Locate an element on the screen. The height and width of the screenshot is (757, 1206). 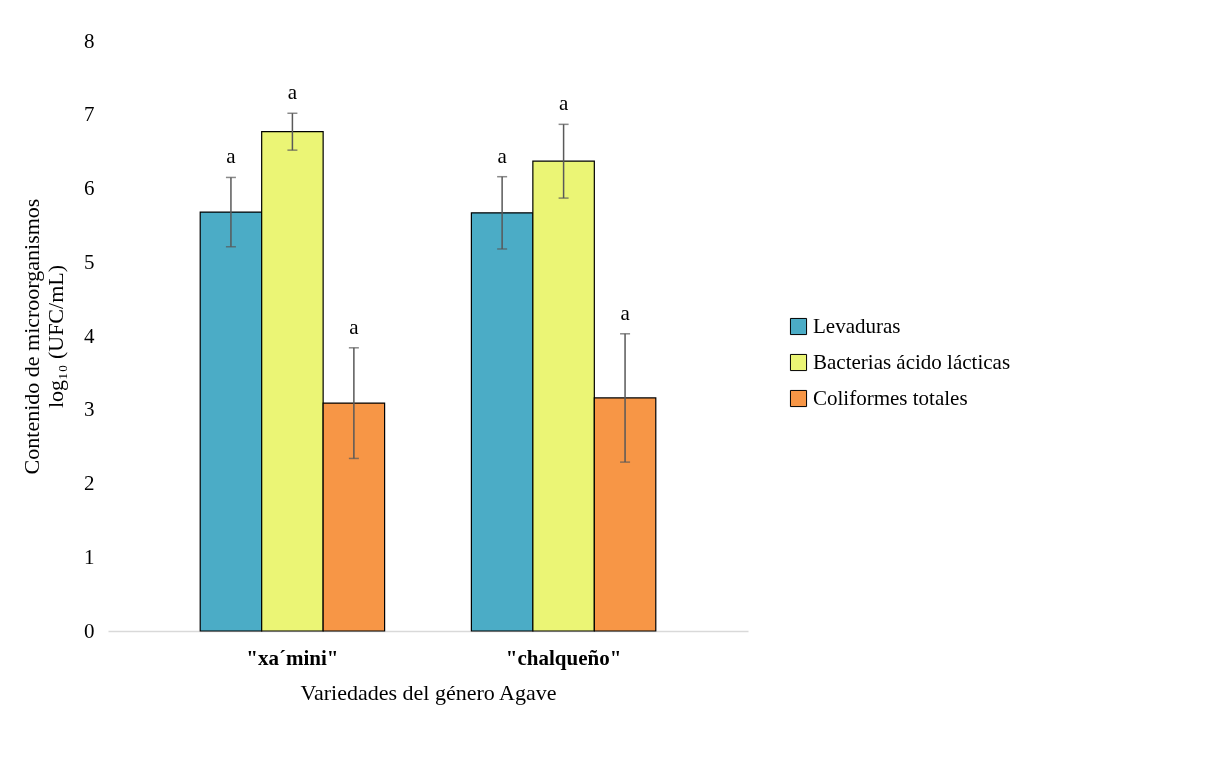
legend-label: Bacterias ácido lácticas is located at coordinates (912, 361).